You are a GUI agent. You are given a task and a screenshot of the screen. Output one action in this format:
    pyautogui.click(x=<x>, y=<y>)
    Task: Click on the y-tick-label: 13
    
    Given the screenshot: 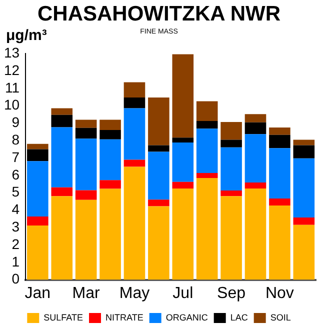 What is the action you would take?
    pyautogui.click(x=12, y=52)
    